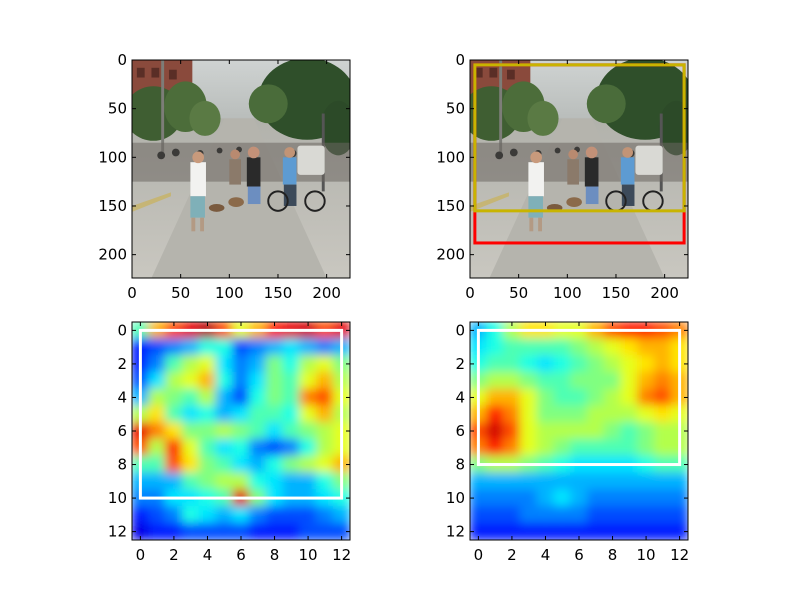  I want to click on x-tick-label: 50, so click(518, 293).